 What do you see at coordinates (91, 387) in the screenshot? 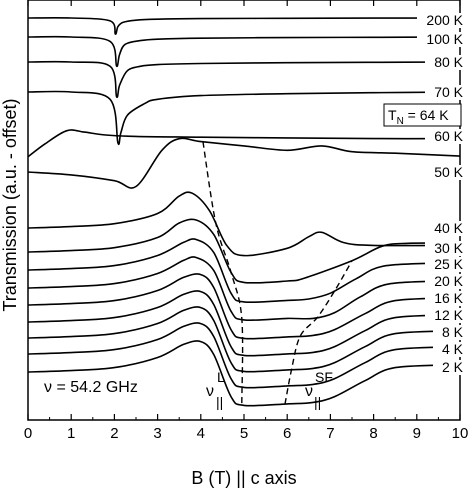
I see `frequency-annotation: ν = 54.2 GHz` at bounding box center [91, 387].